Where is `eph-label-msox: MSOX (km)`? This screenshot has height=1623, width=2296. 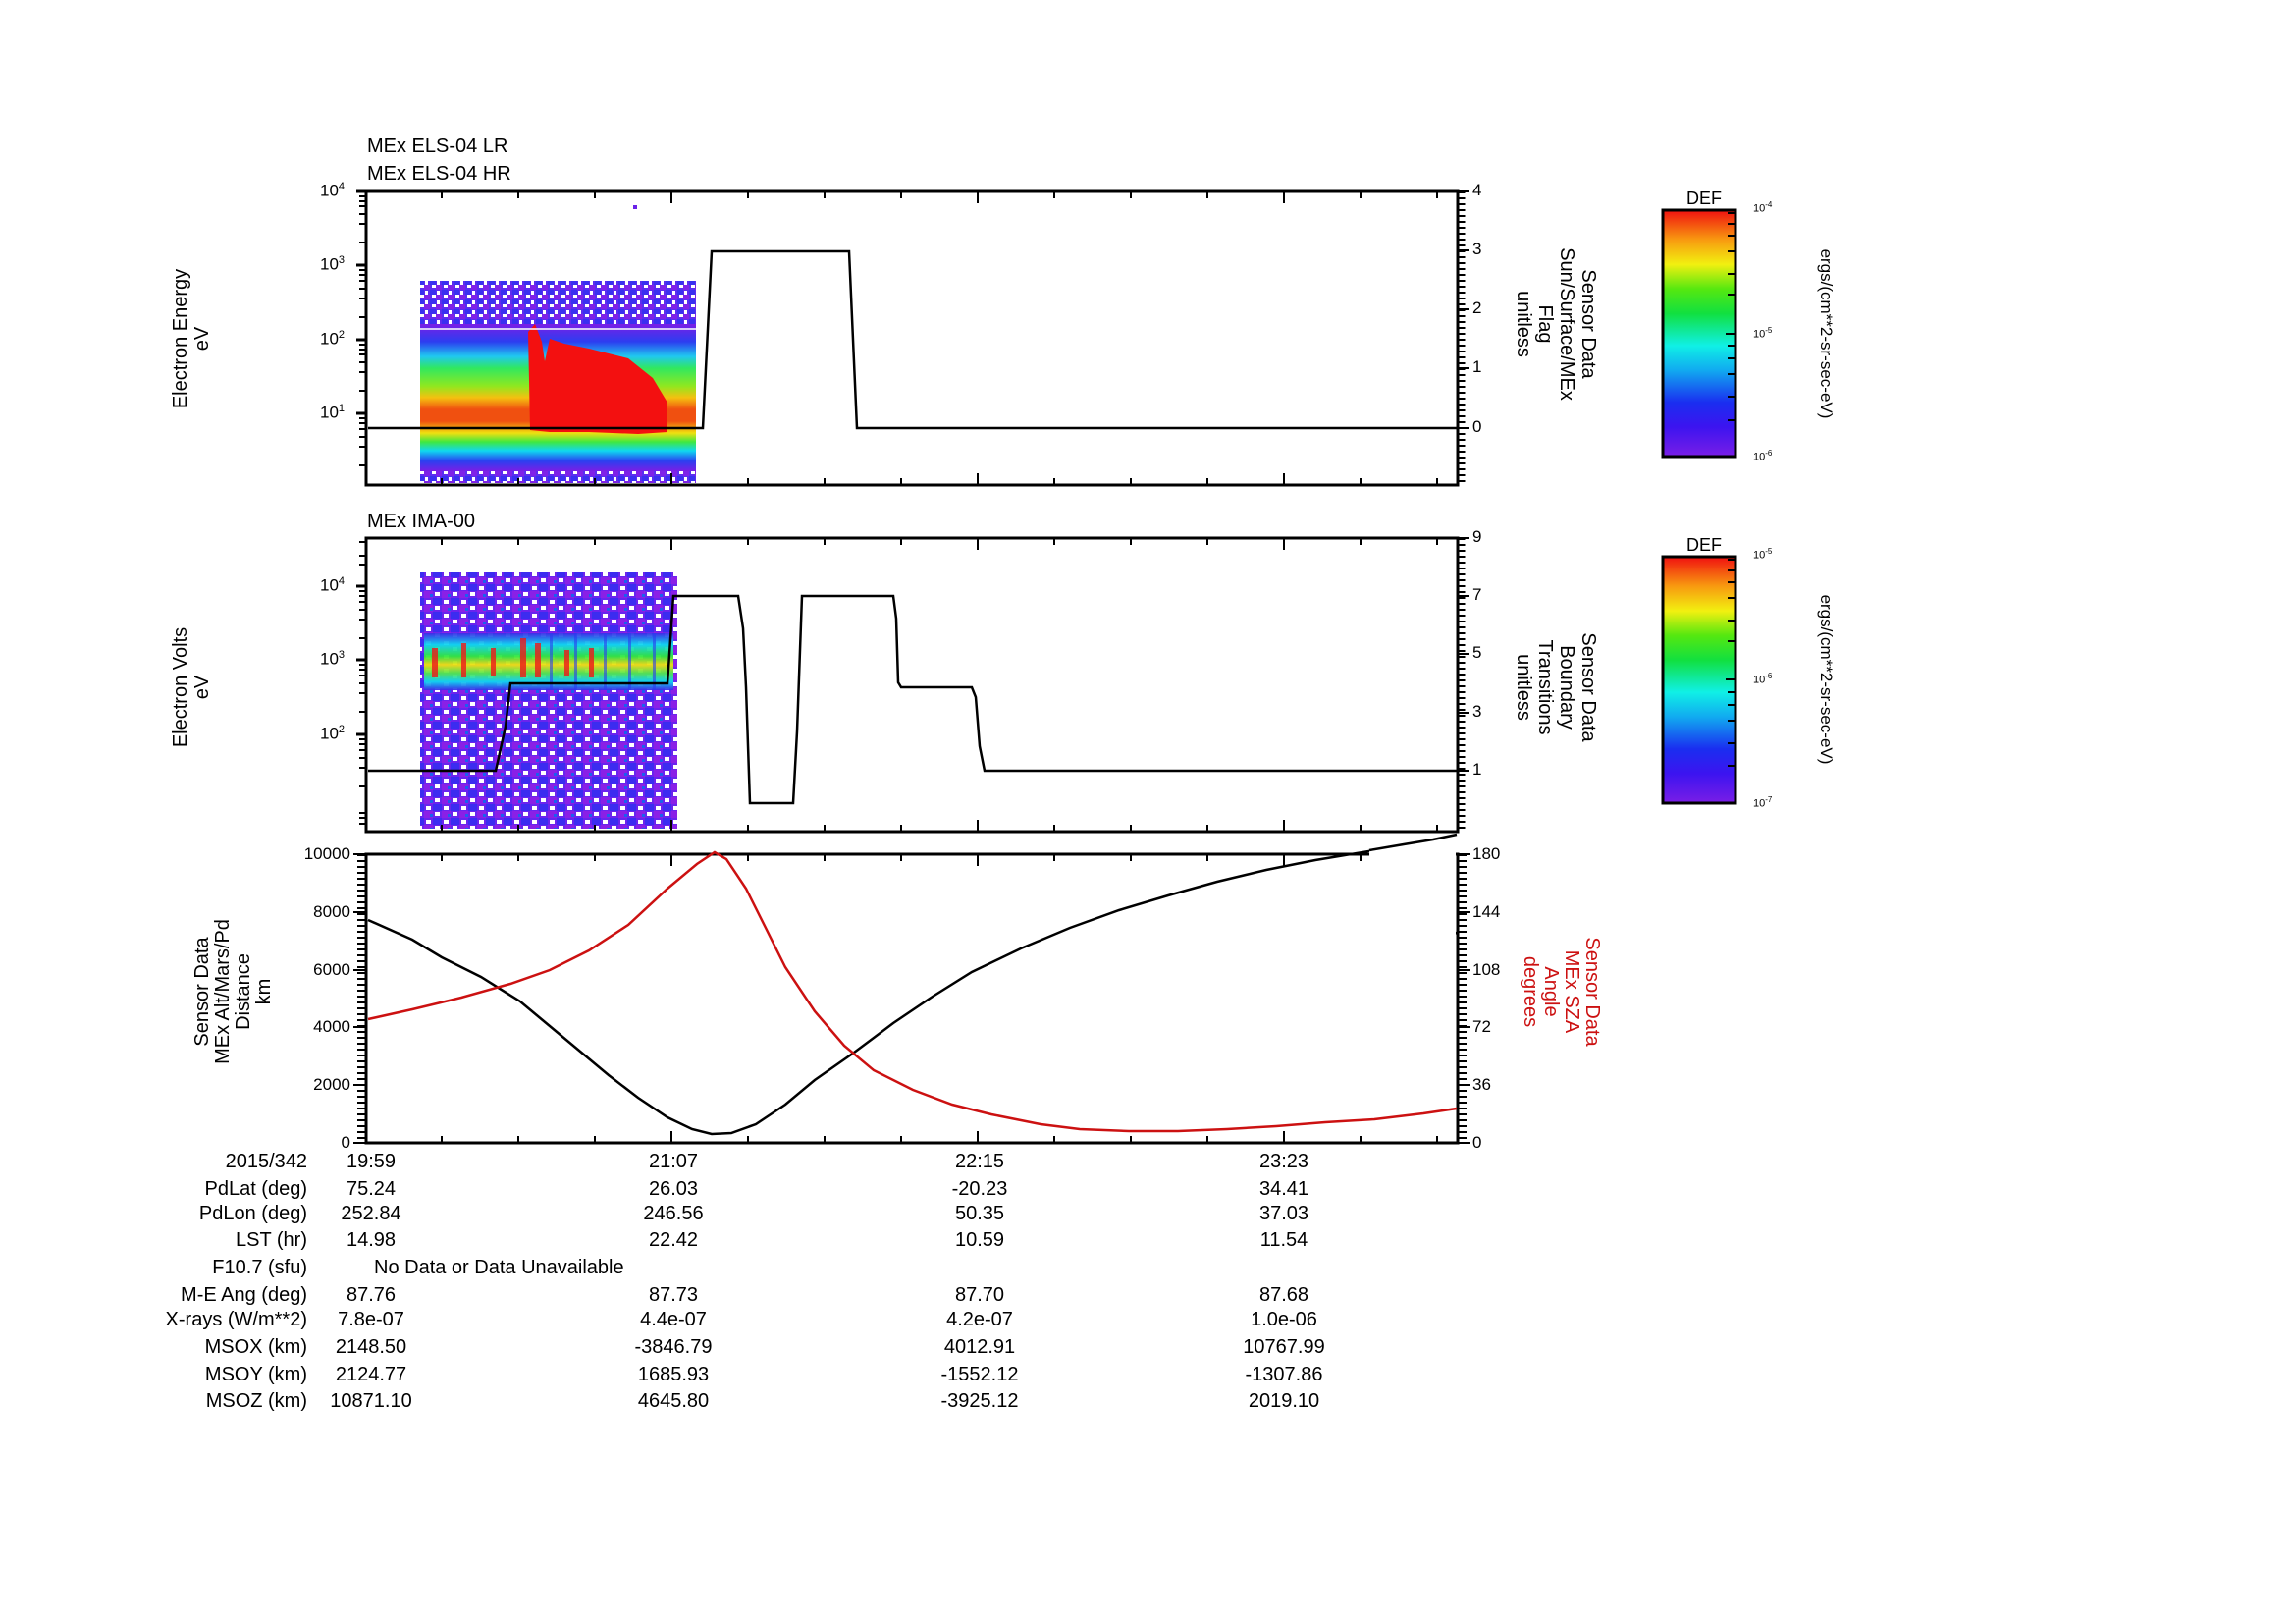 eph-label-msox: MSOX (km) is located at coordinates (255, 1347).